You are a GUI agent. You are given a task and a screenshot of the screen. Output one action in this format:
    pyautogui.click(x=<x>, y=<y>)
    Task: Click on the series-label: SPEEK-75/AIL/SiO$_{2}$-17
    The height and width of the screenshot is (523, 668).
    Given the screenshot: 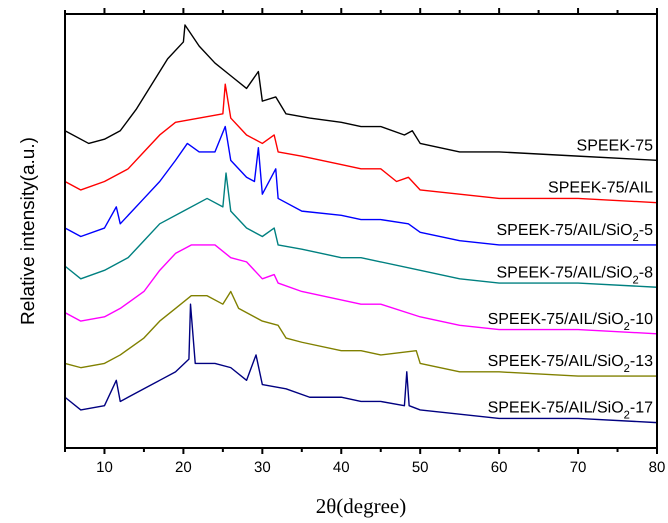 What is the action you would take?
    pyautogui.click(x=571, y=411)
    